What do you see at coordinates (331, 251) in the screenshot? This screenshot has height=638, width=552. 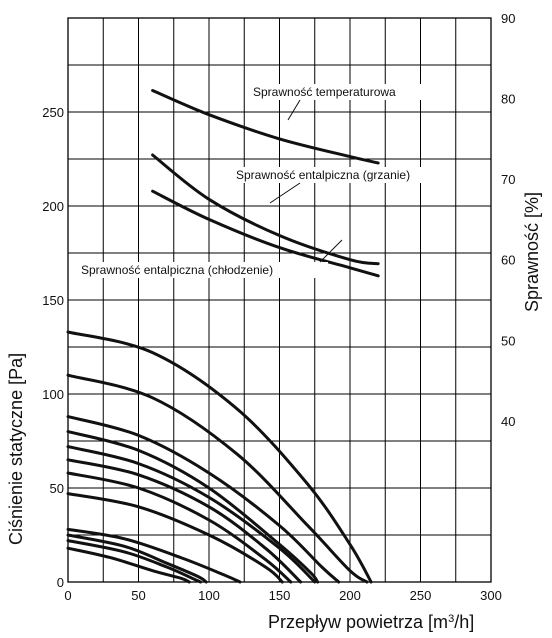 I see `leader-cooling` at bounding box center [331, 251].